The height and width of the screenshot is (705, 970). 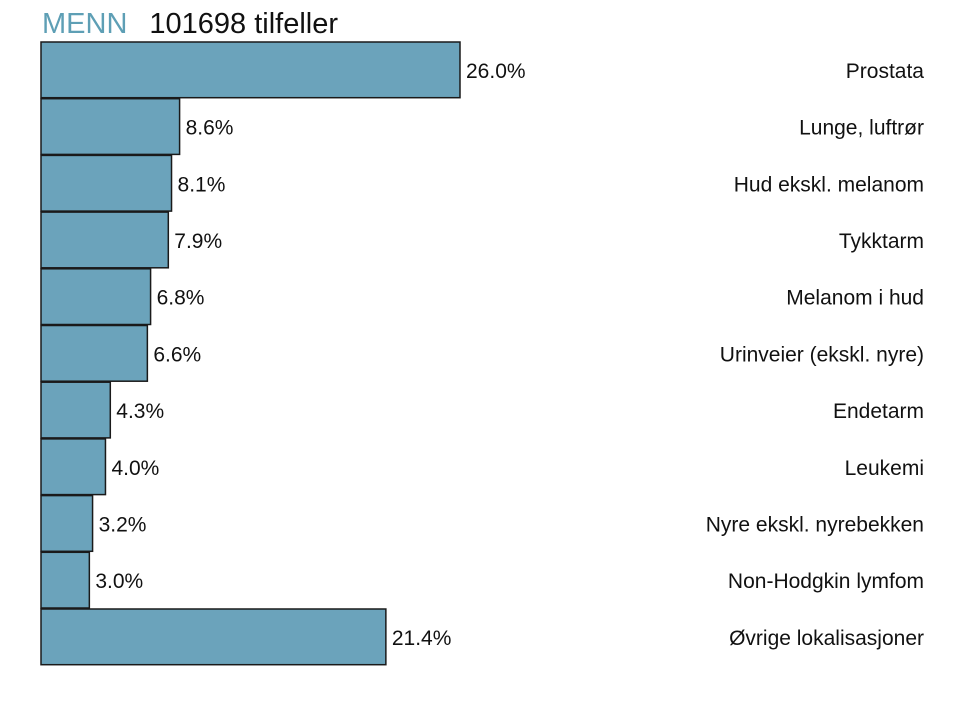 I want to click on category-label-9: Non-Hodgkin lymfom, so click(x=826, y=581).